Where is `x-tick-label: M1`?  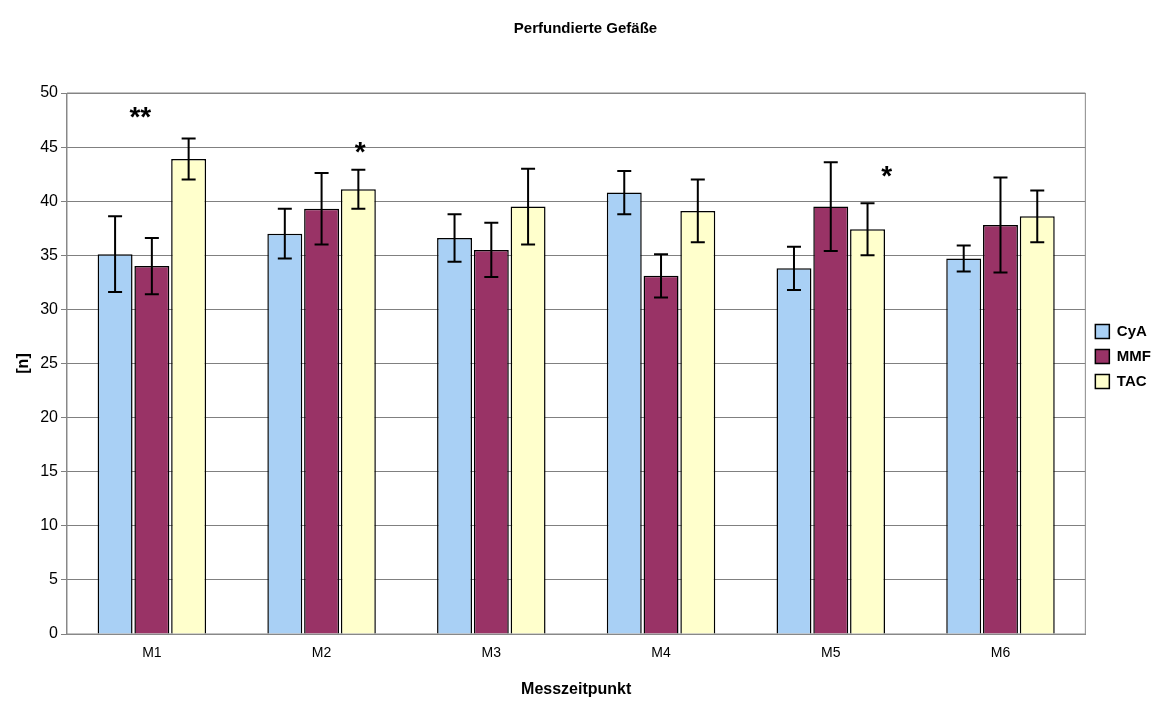 x-tick-label: M1 is located at coordinates (152, 652).